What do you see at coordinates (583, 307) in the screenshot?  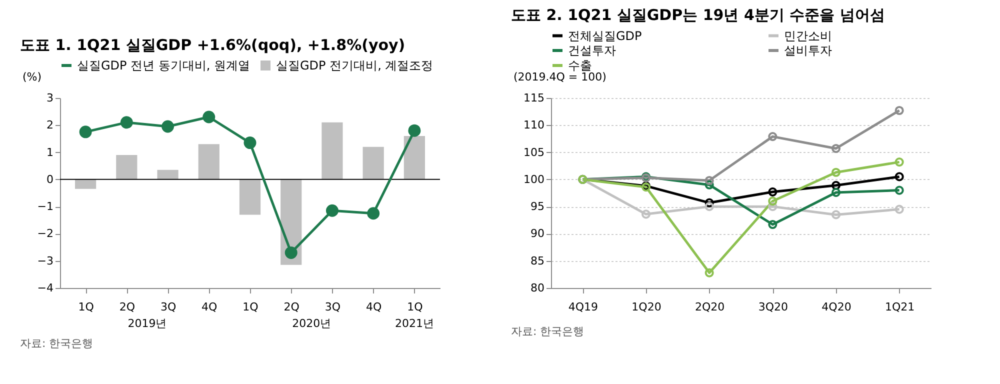 I see `x-tick-label: 4Q19` at bounding box center [583, 307].